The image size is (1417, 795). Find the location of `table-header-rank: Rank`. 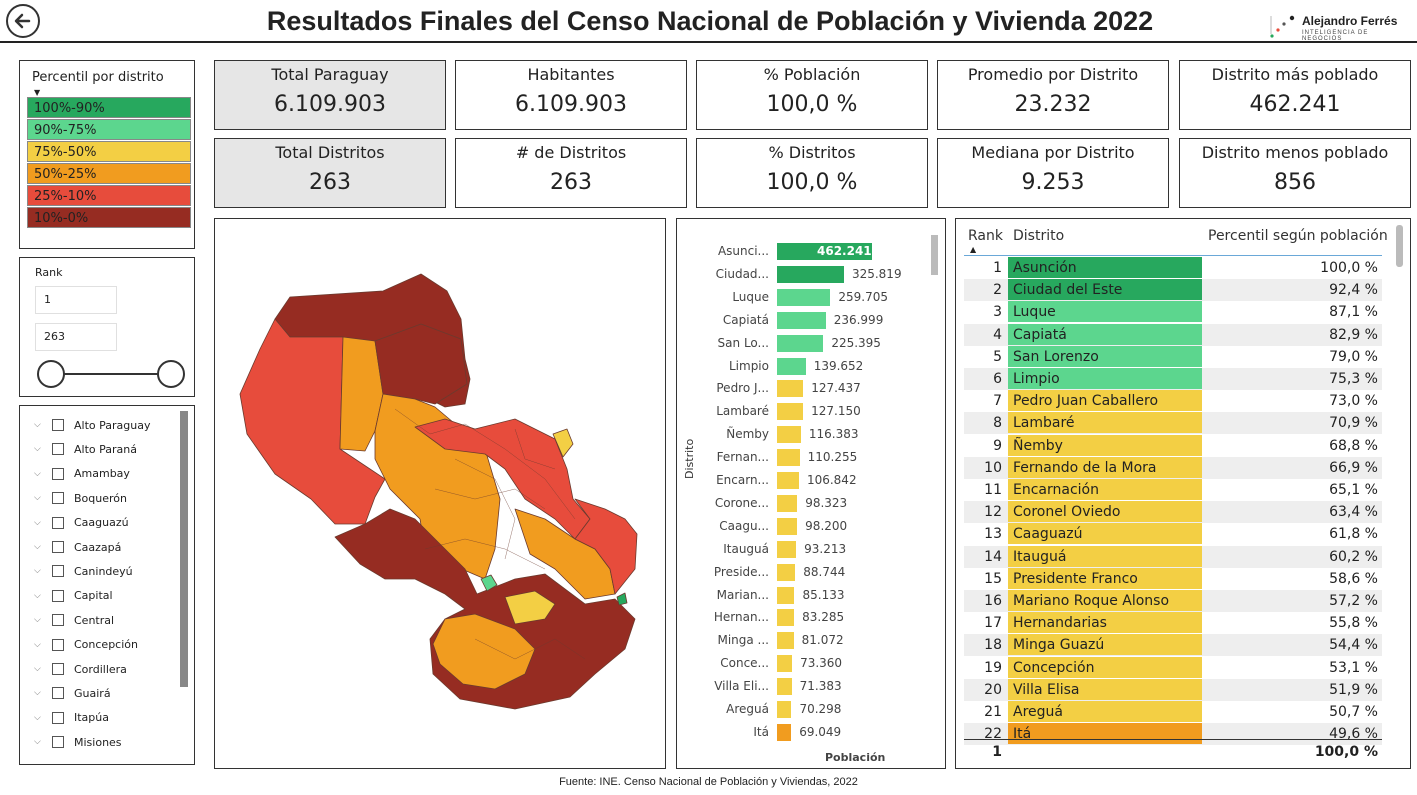

table-header-rank: Rank is located at coordinates (985, 236).